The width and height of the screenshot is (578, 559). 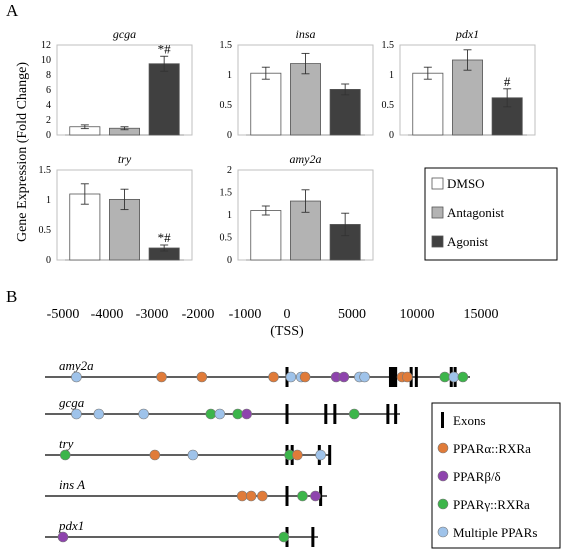 I want to click on y-tick-label: 2, so click(x=229, y=170).